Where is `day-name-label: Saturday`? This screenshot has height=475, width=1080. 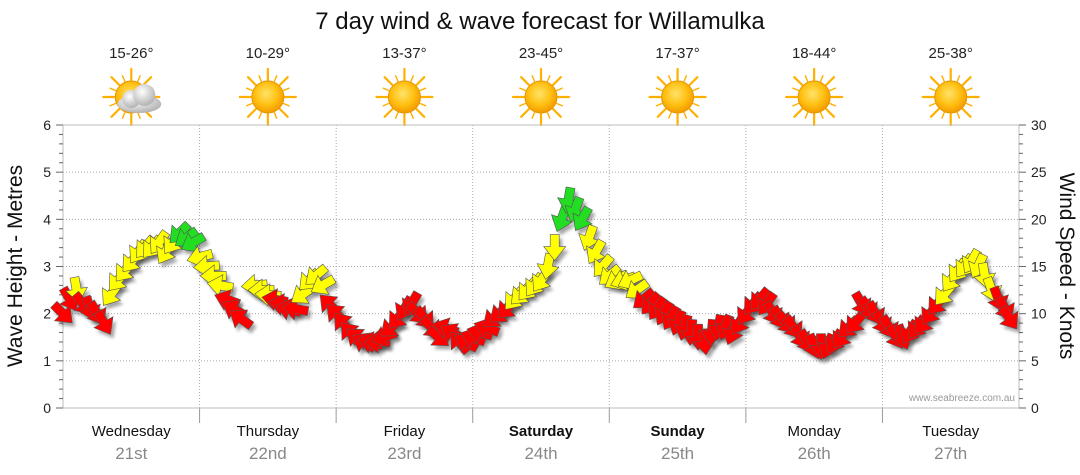
day-name-label: Saturday is located at coordinates (541, 431).